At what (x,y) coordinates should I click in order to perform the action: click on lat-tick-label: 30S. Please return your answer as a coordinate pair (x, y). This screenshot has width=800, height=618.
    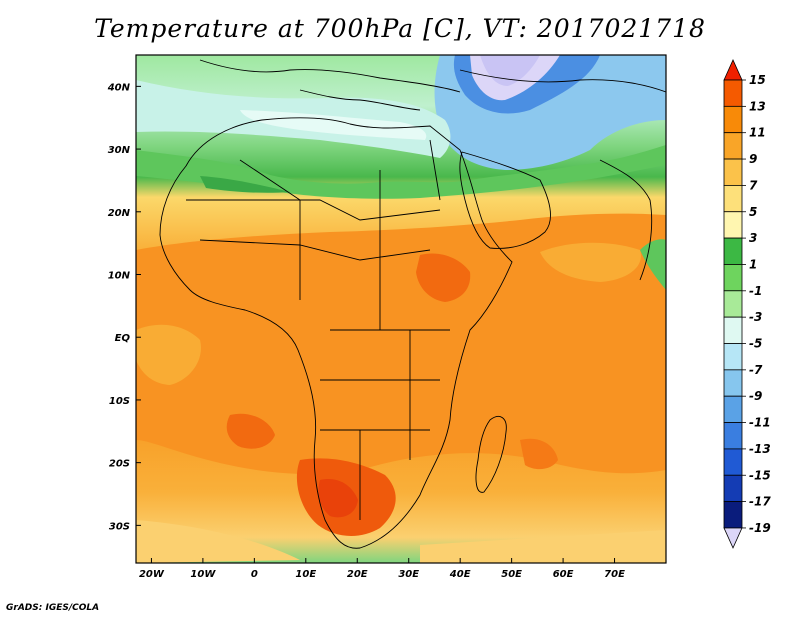
    Looking at the image, I should click on (119, 526).